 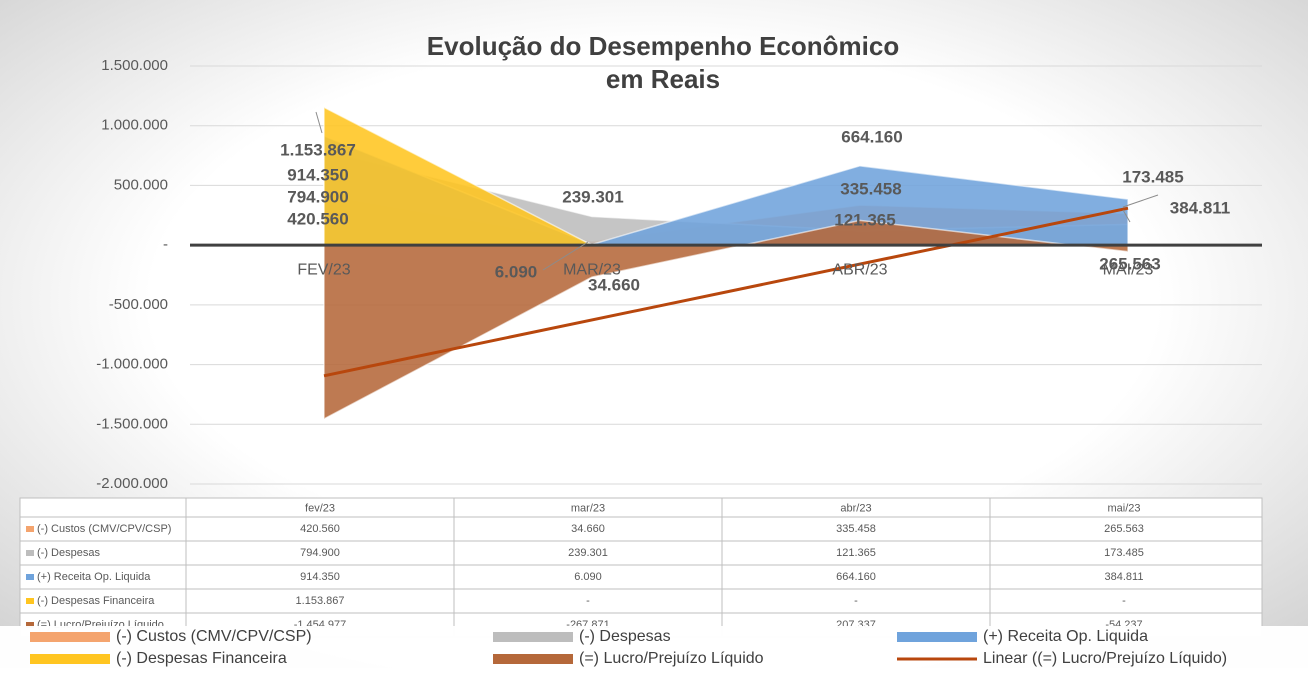 What do you see at coordinates (856, 553) in the screenshot?
I see `table-cell: 121.365` at bounding box center [856, 553].